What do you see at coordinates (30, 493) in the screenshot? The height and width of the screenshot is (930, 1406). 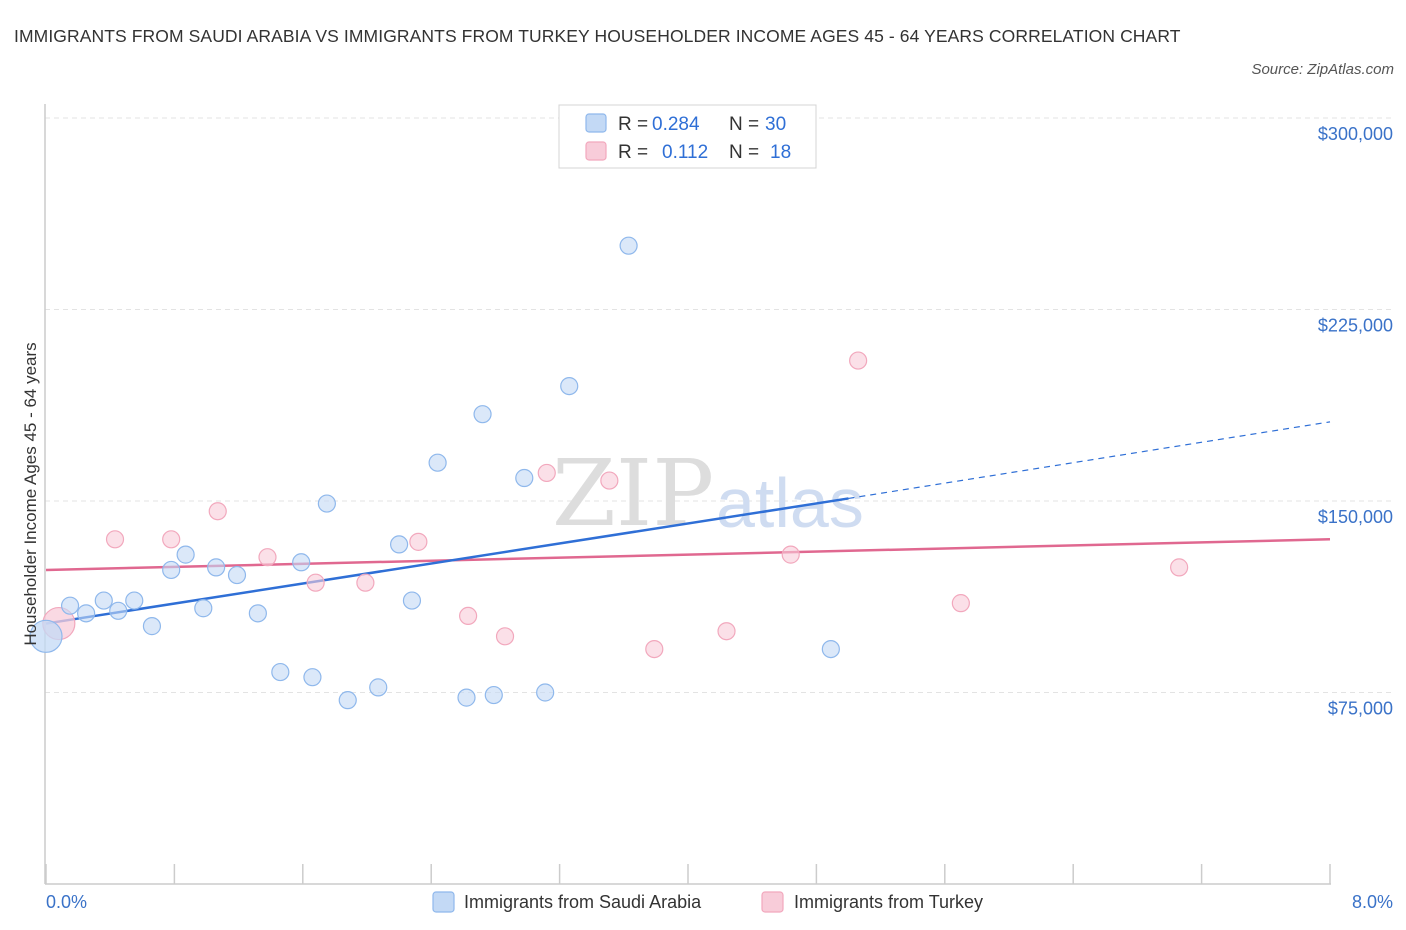 I see `y-axis-label: Householder Income Ages 45 - 64 years` at bounding box center [30, 493].